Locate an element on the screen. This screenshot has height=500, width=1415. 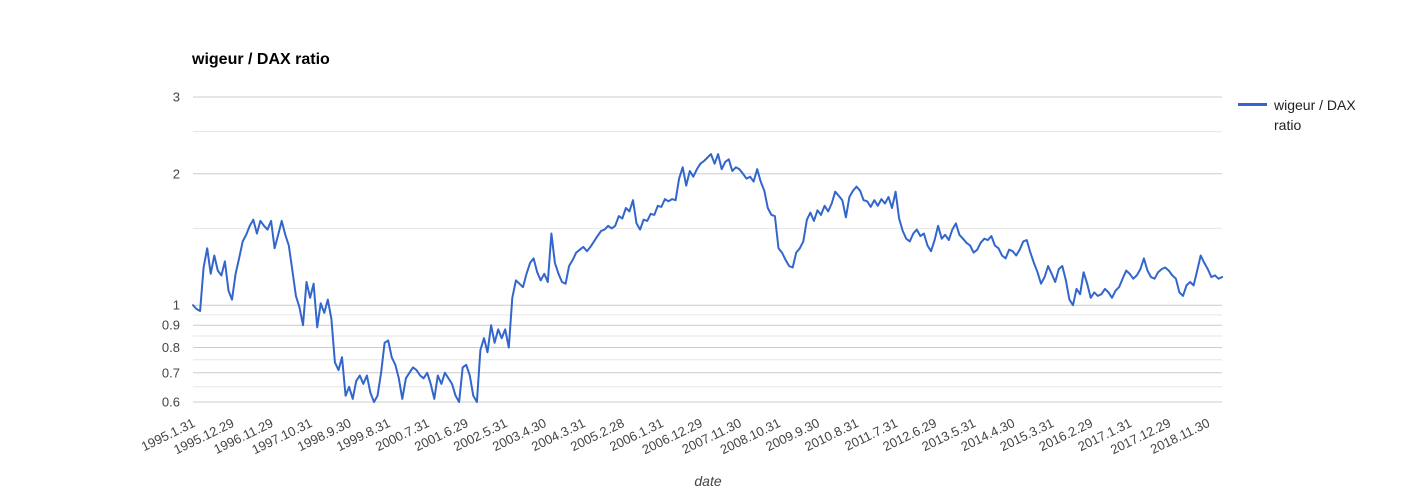
y-axis-tick-label: 1 is located at coordinates (176, 305).